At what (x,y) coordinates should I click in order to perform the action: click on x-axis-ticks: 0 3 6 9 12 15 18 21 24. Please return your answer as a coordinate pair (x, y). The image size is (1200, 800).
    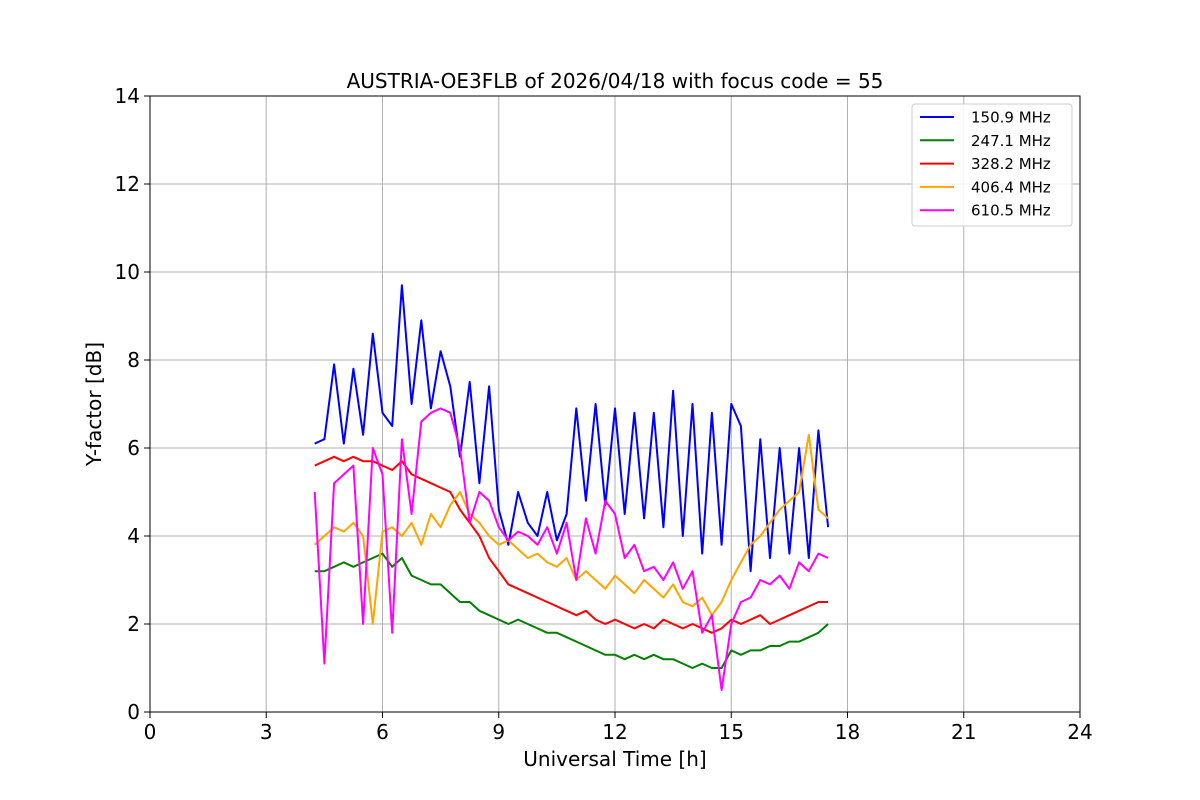
    Looking at the image, I should click on (618, 728).